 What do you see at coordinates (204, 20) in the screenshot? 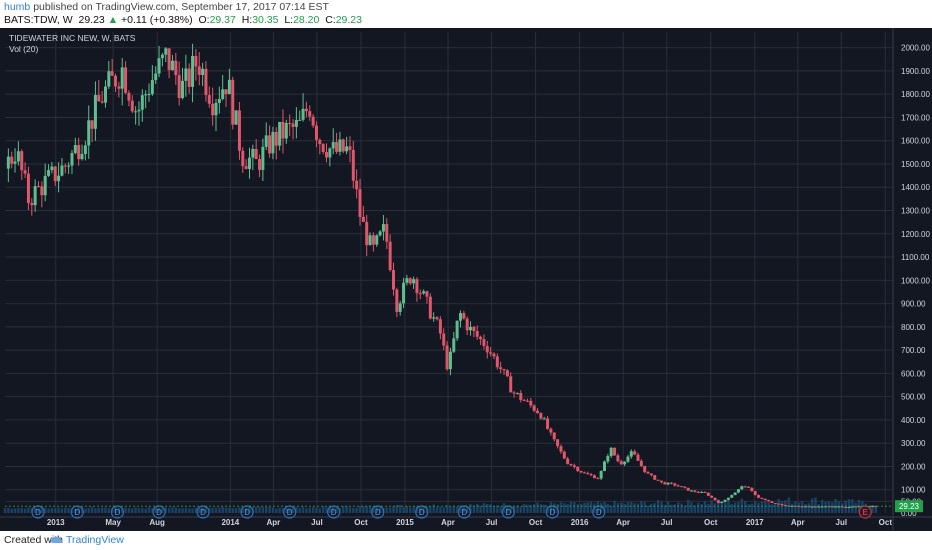
I see `open-label: O:` at bounding box center [204, 20].